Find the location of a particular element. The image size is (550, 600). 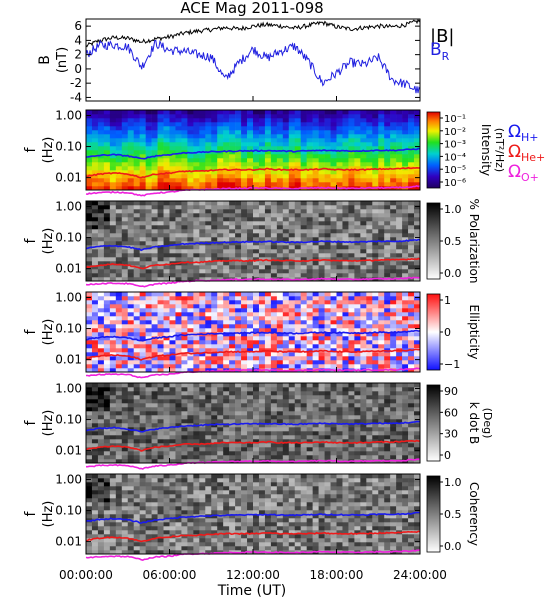

ellipticity-ylabel: f is located at coordinates (31, 331).